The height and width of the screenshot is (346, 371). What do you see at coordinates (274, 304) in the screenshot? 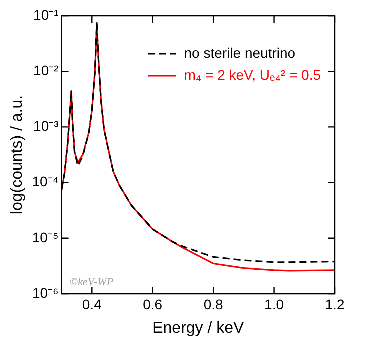
I see `x-tick-label: 1.0` at bounding box center [274, 304].